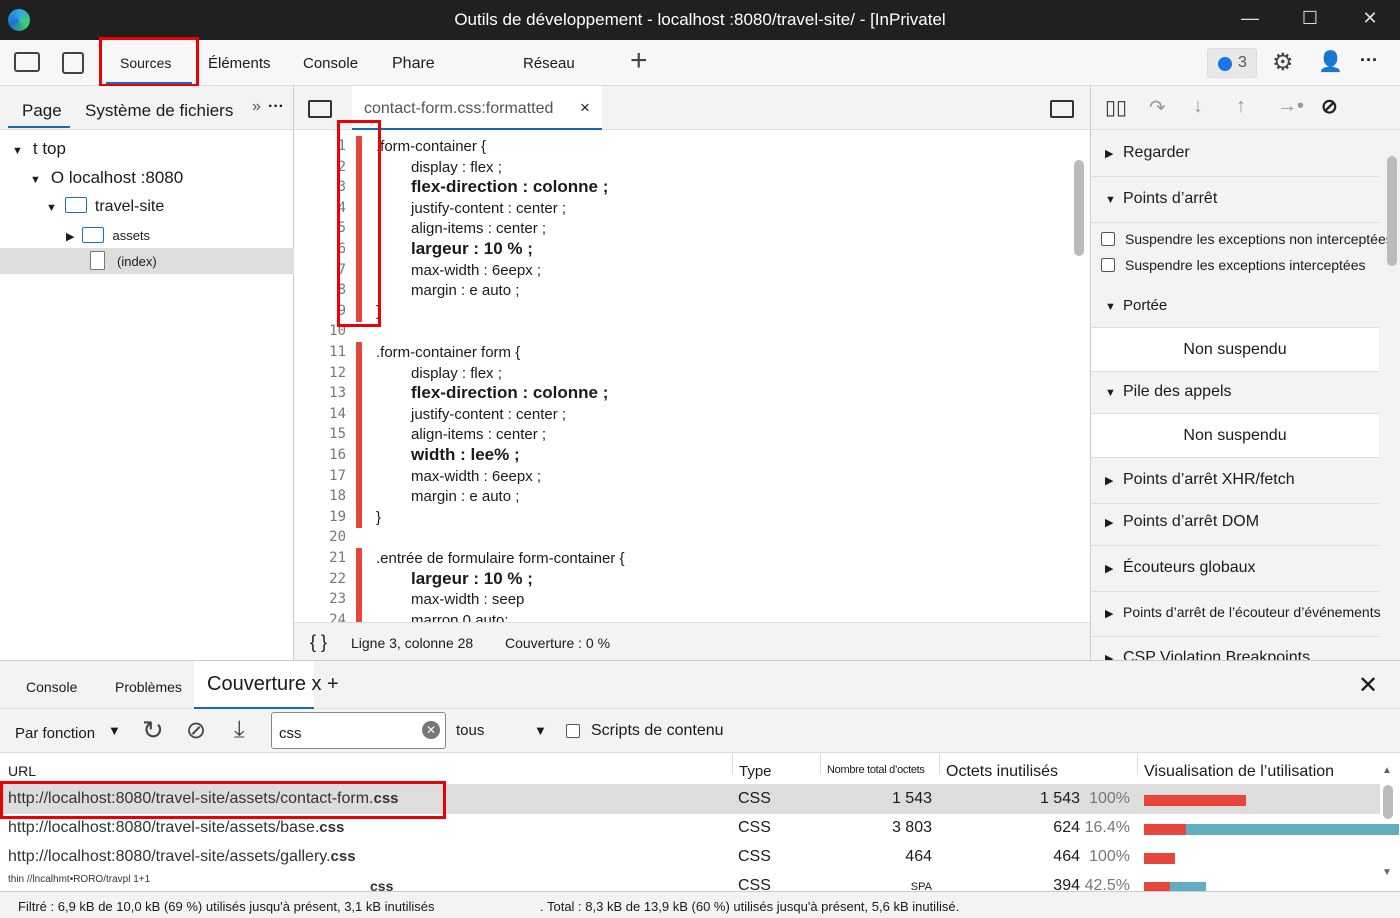  I want to click on tree-item-travel-site: ▼ travel-site, so click(105, 206).